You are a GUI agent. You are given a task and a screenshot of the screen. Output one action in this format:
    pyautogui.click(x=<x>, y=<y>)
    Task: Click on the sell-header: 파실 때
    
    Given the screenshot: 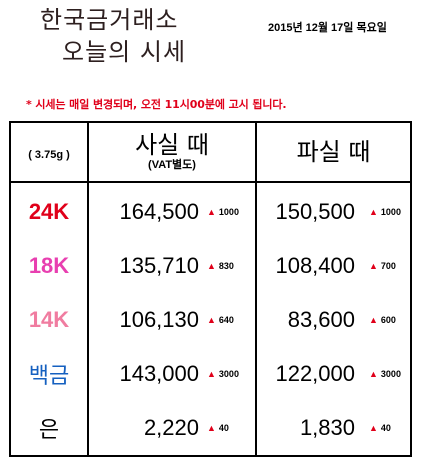 What is the action you would take?
    pyautogui.click(x=333, y=152)
    